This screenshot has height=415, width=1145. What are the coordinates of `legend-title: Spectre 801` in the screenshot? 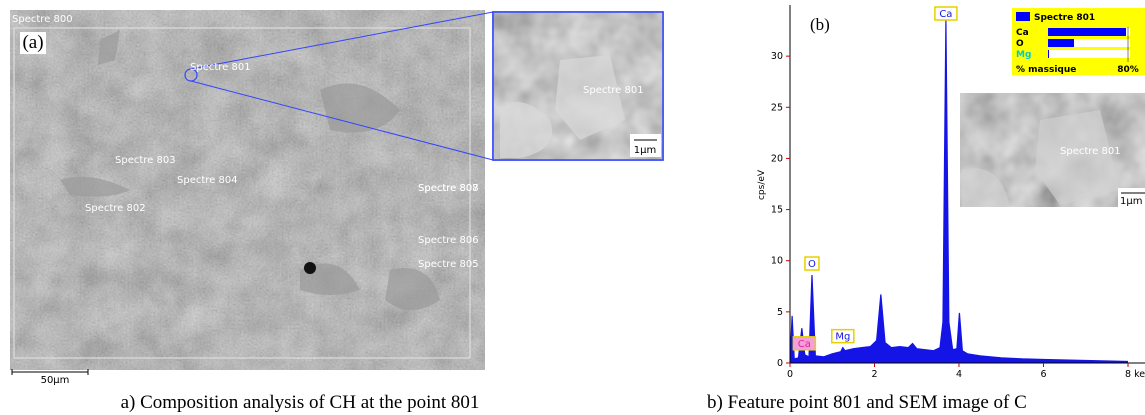 It's located at (1064, 18).